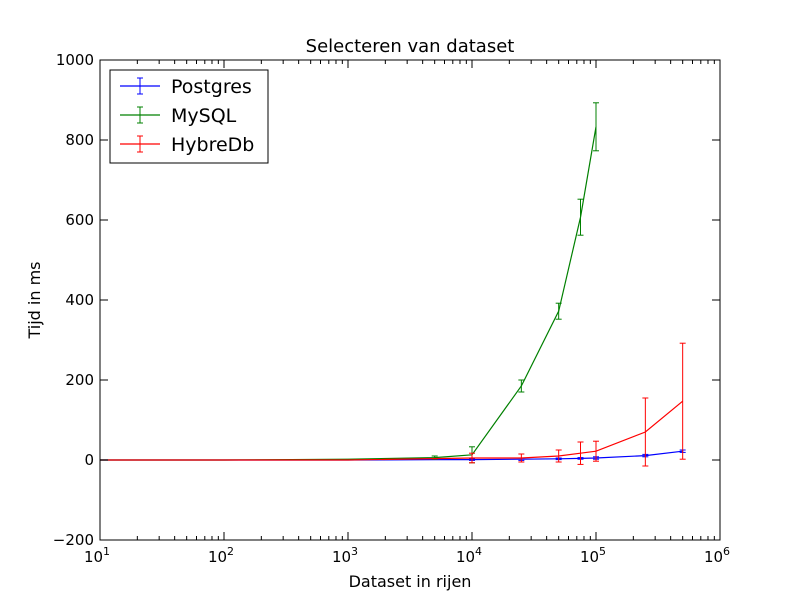 The width and height of the screenshot is (800, 600). I want to click on x-axis-label: Dataset in rijen, so click(410, 581).